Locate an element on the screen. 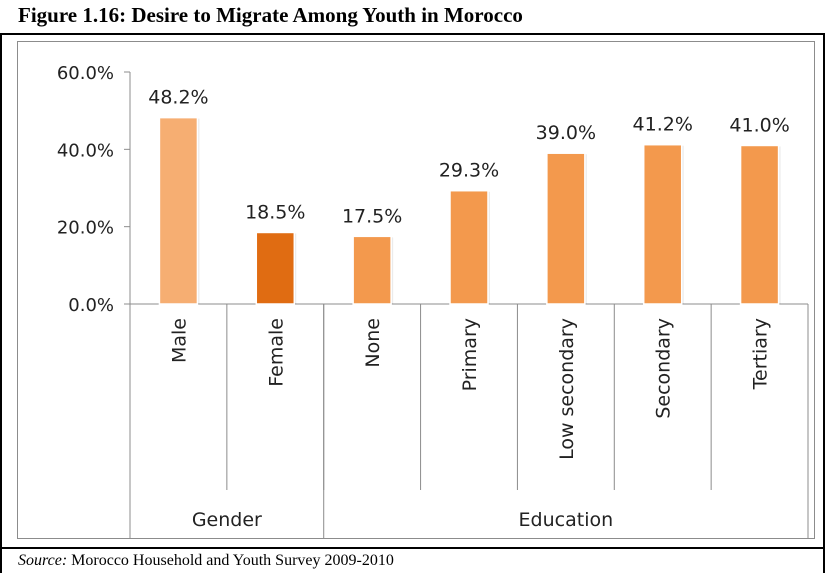  data-label: 48.2% is located at coordinates (178, 98).